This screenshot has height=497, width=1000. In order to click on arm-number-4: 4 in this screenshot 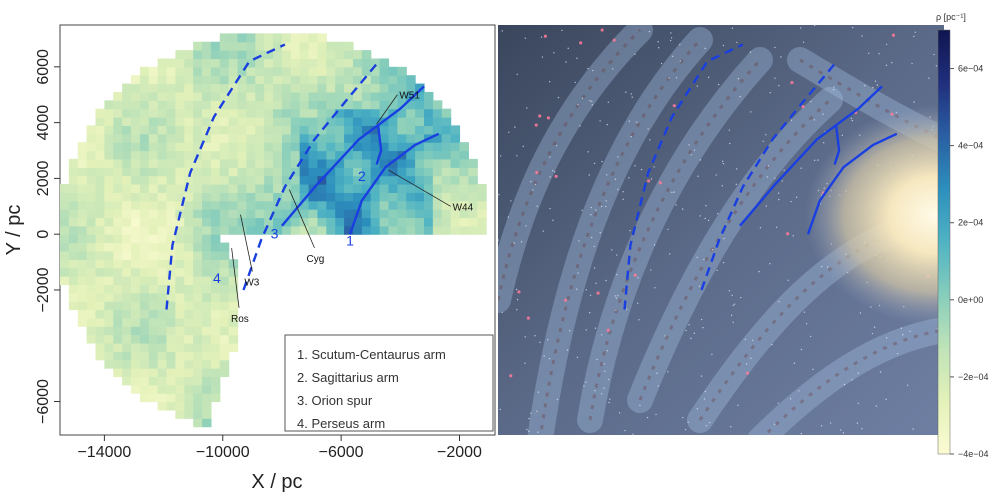, I will do `click(217, 278)`.